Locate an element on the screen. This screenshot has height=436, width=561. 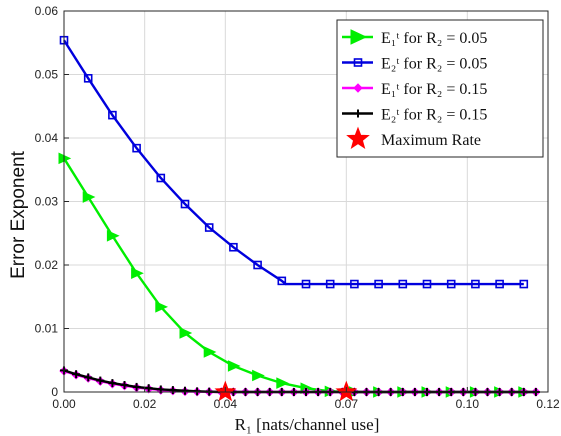
legend-entry: E₁ᵗ for R₂ = 0.15 is located at coordinates (414, 89).